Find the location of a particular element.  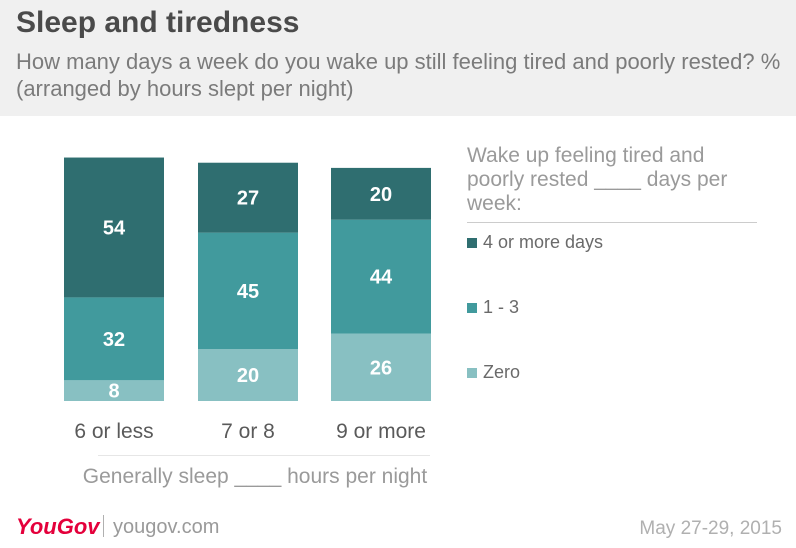

legend-label: Zero is located at coordinates (502, 372).